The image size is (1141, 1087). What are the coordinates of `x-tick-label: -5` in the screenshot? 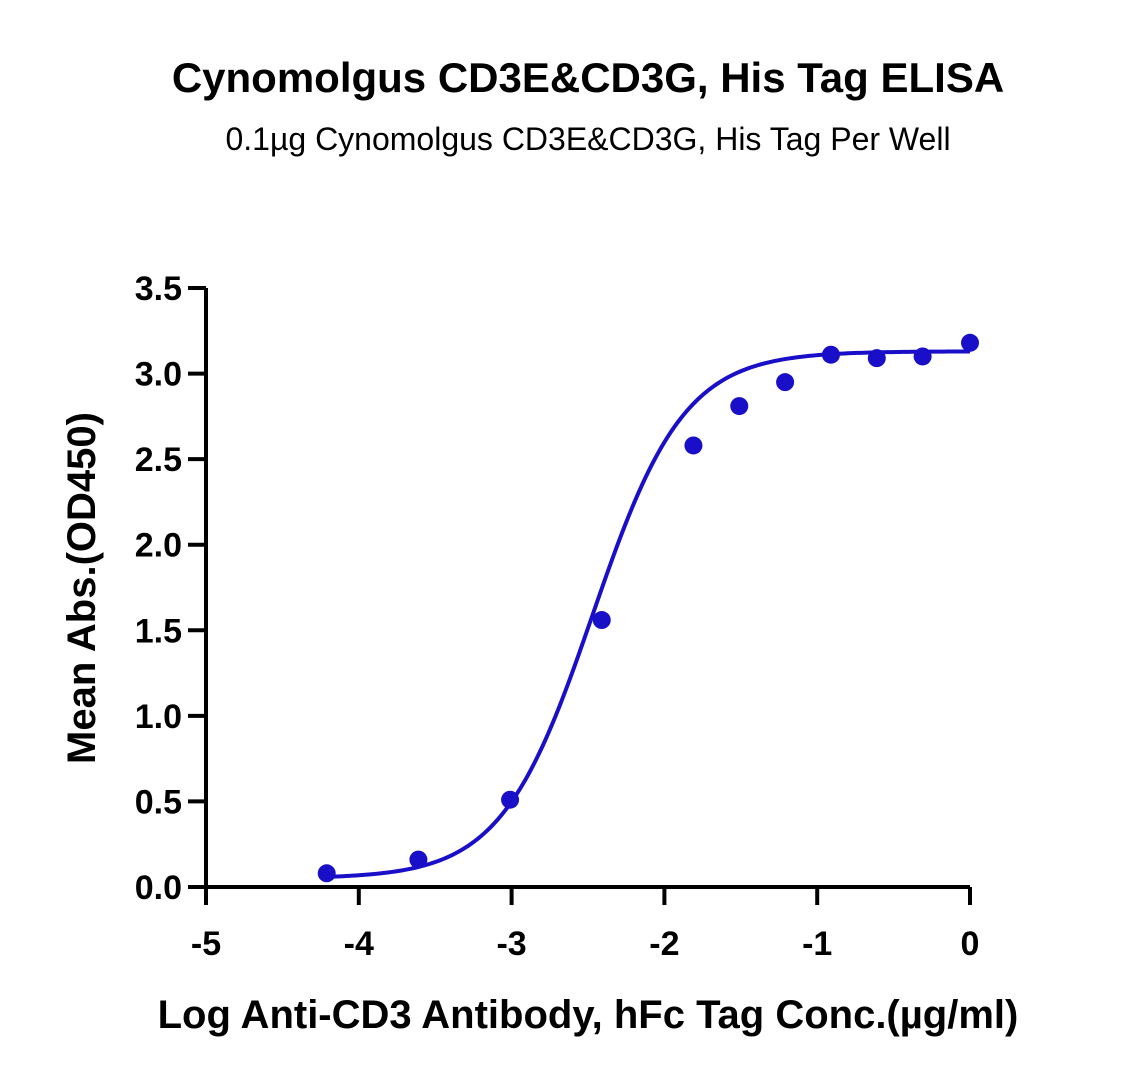 It's located at (206, 944).